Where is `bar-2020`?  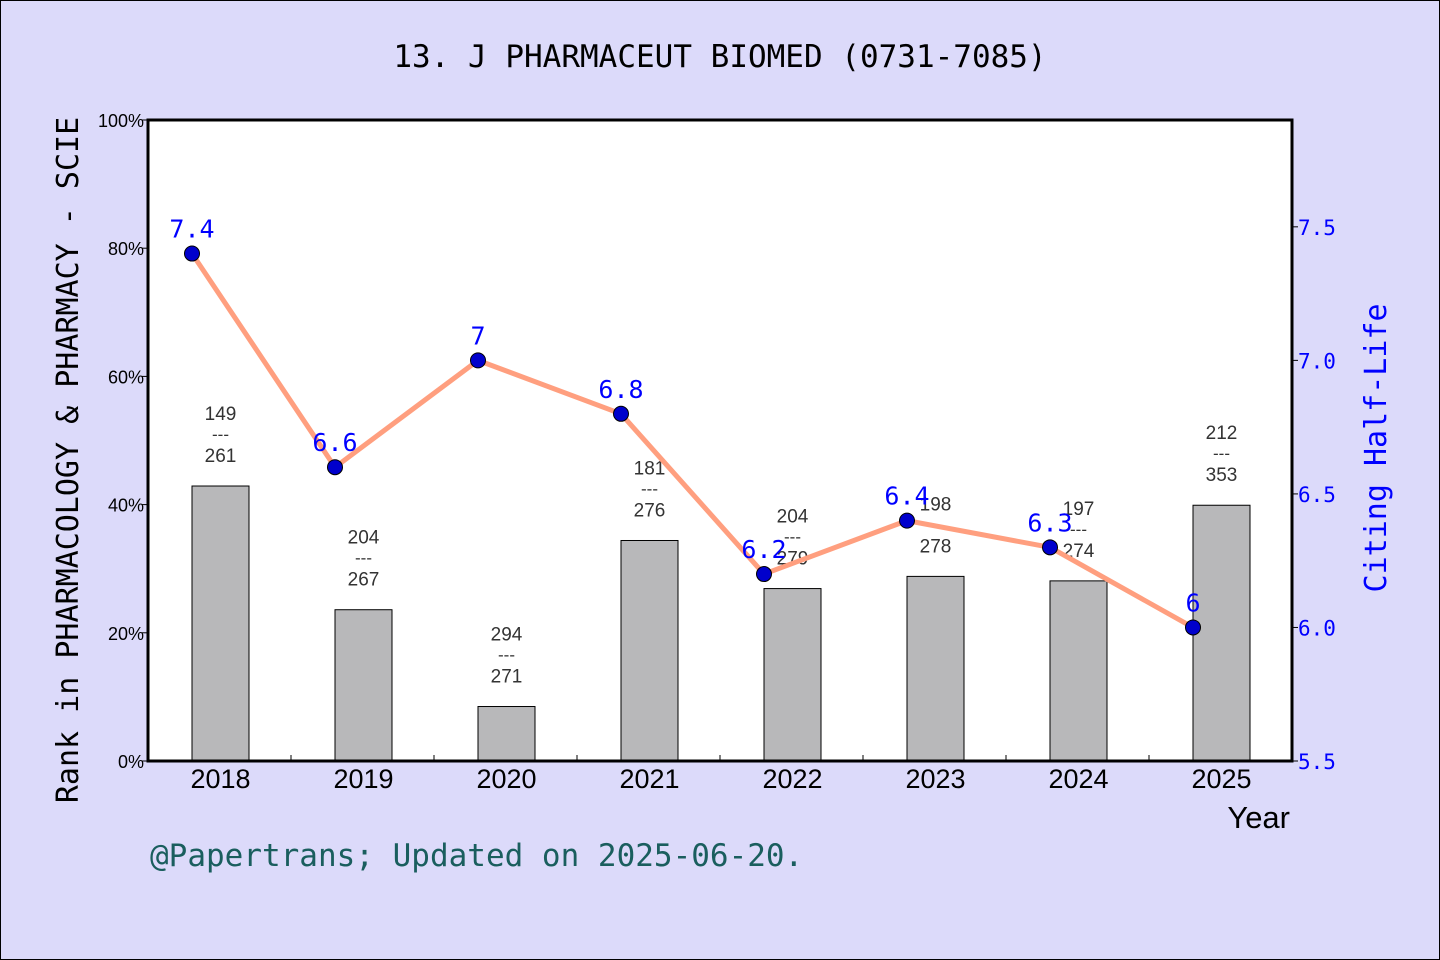
bar-2020 is located at coordinates (506, 734).